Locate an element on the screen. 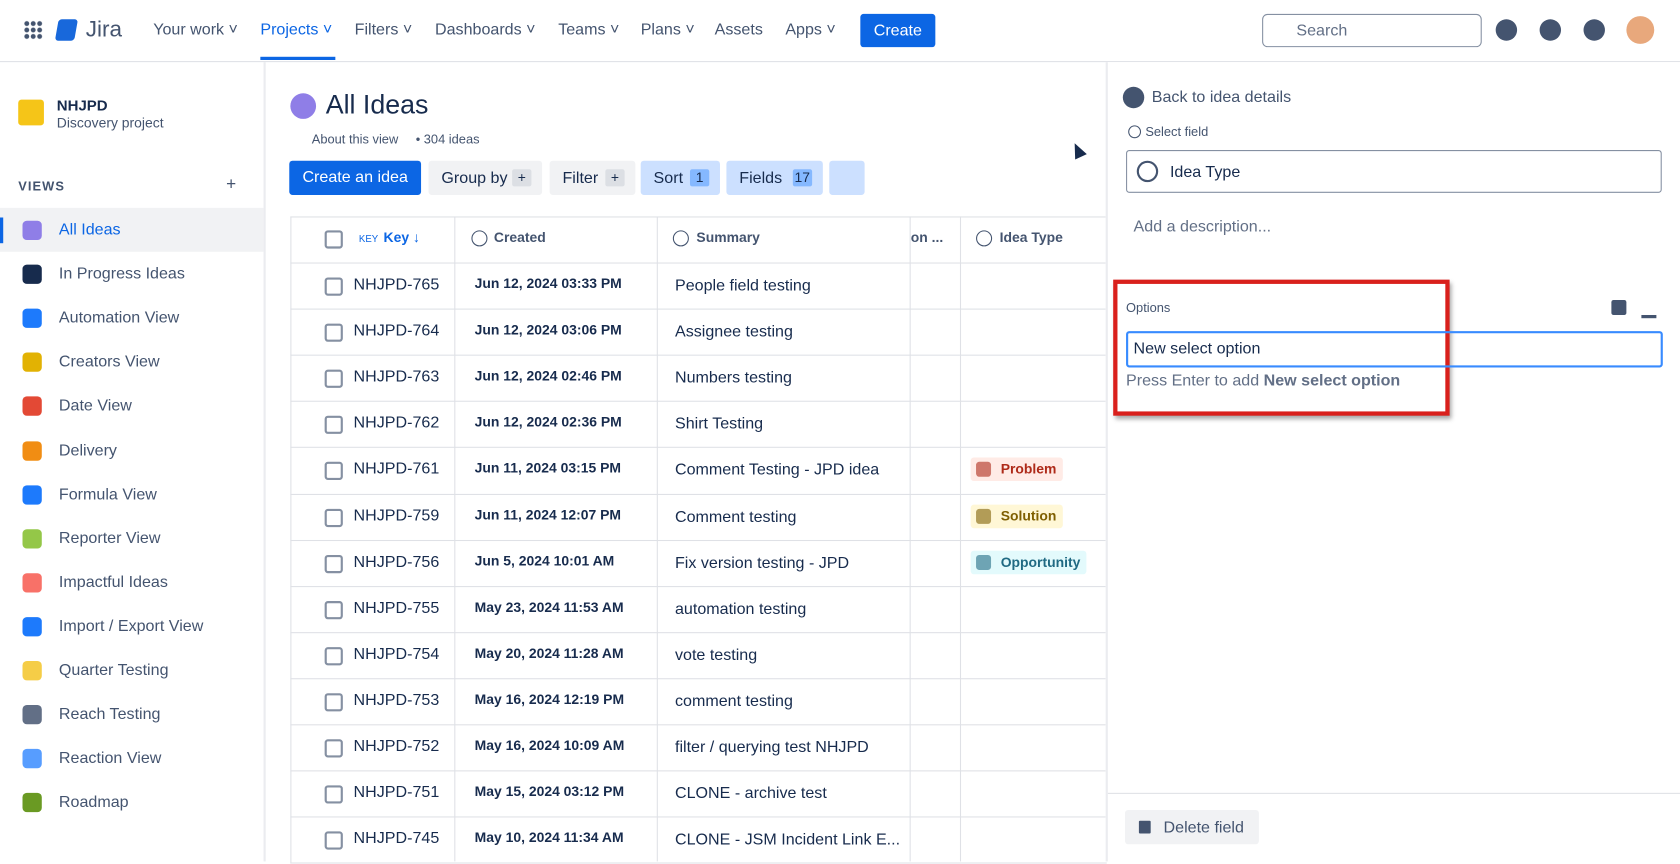 The width and height of the screenshot is (1680, 864). app-switcher is located at coordinates (33, 30).